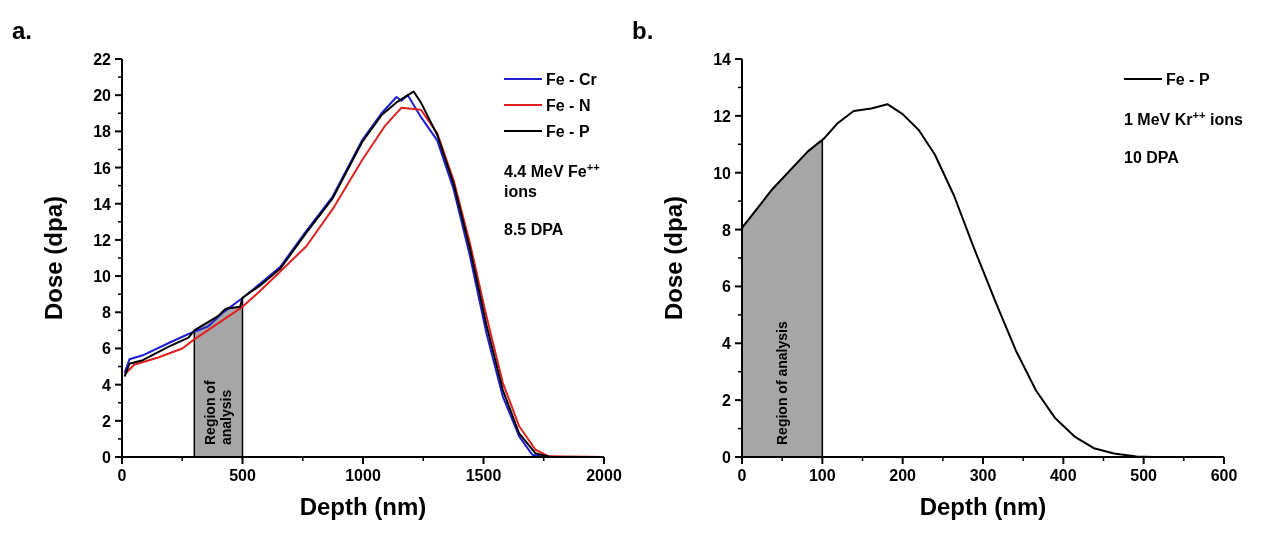 The height and width of the screenshot is (542, 1270). What do you see at coordinates (1152, 157) in the screenshot?
I see `annotation: 10 DPA` at bounding box center [1152, 157].